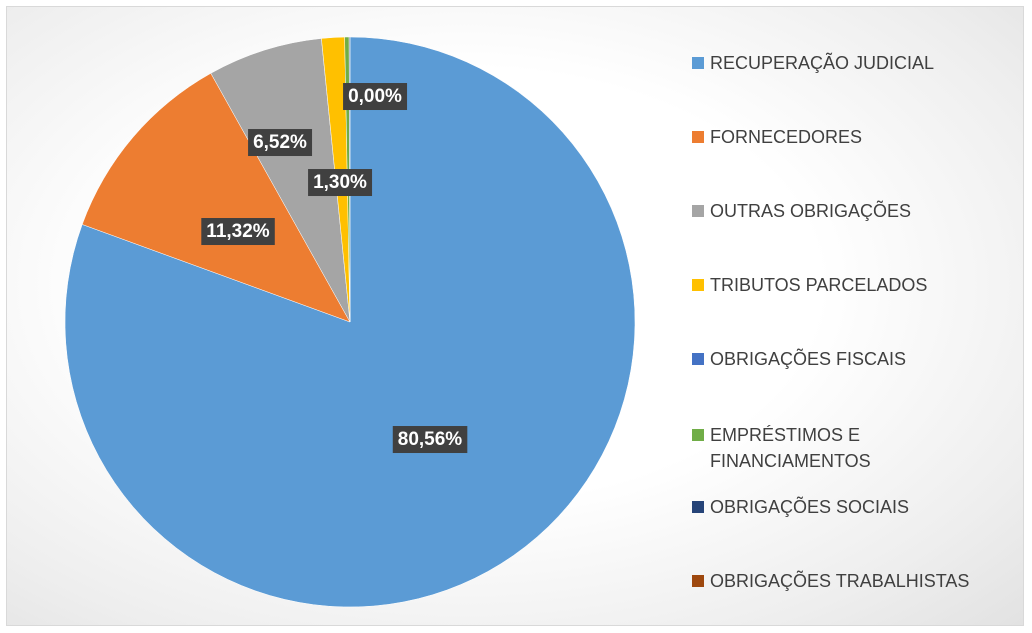 This screenshot has width=1032, height=633. I want to click on legend-item: RECUPERAÇÃO JUDICIAL, so click(852, 63).